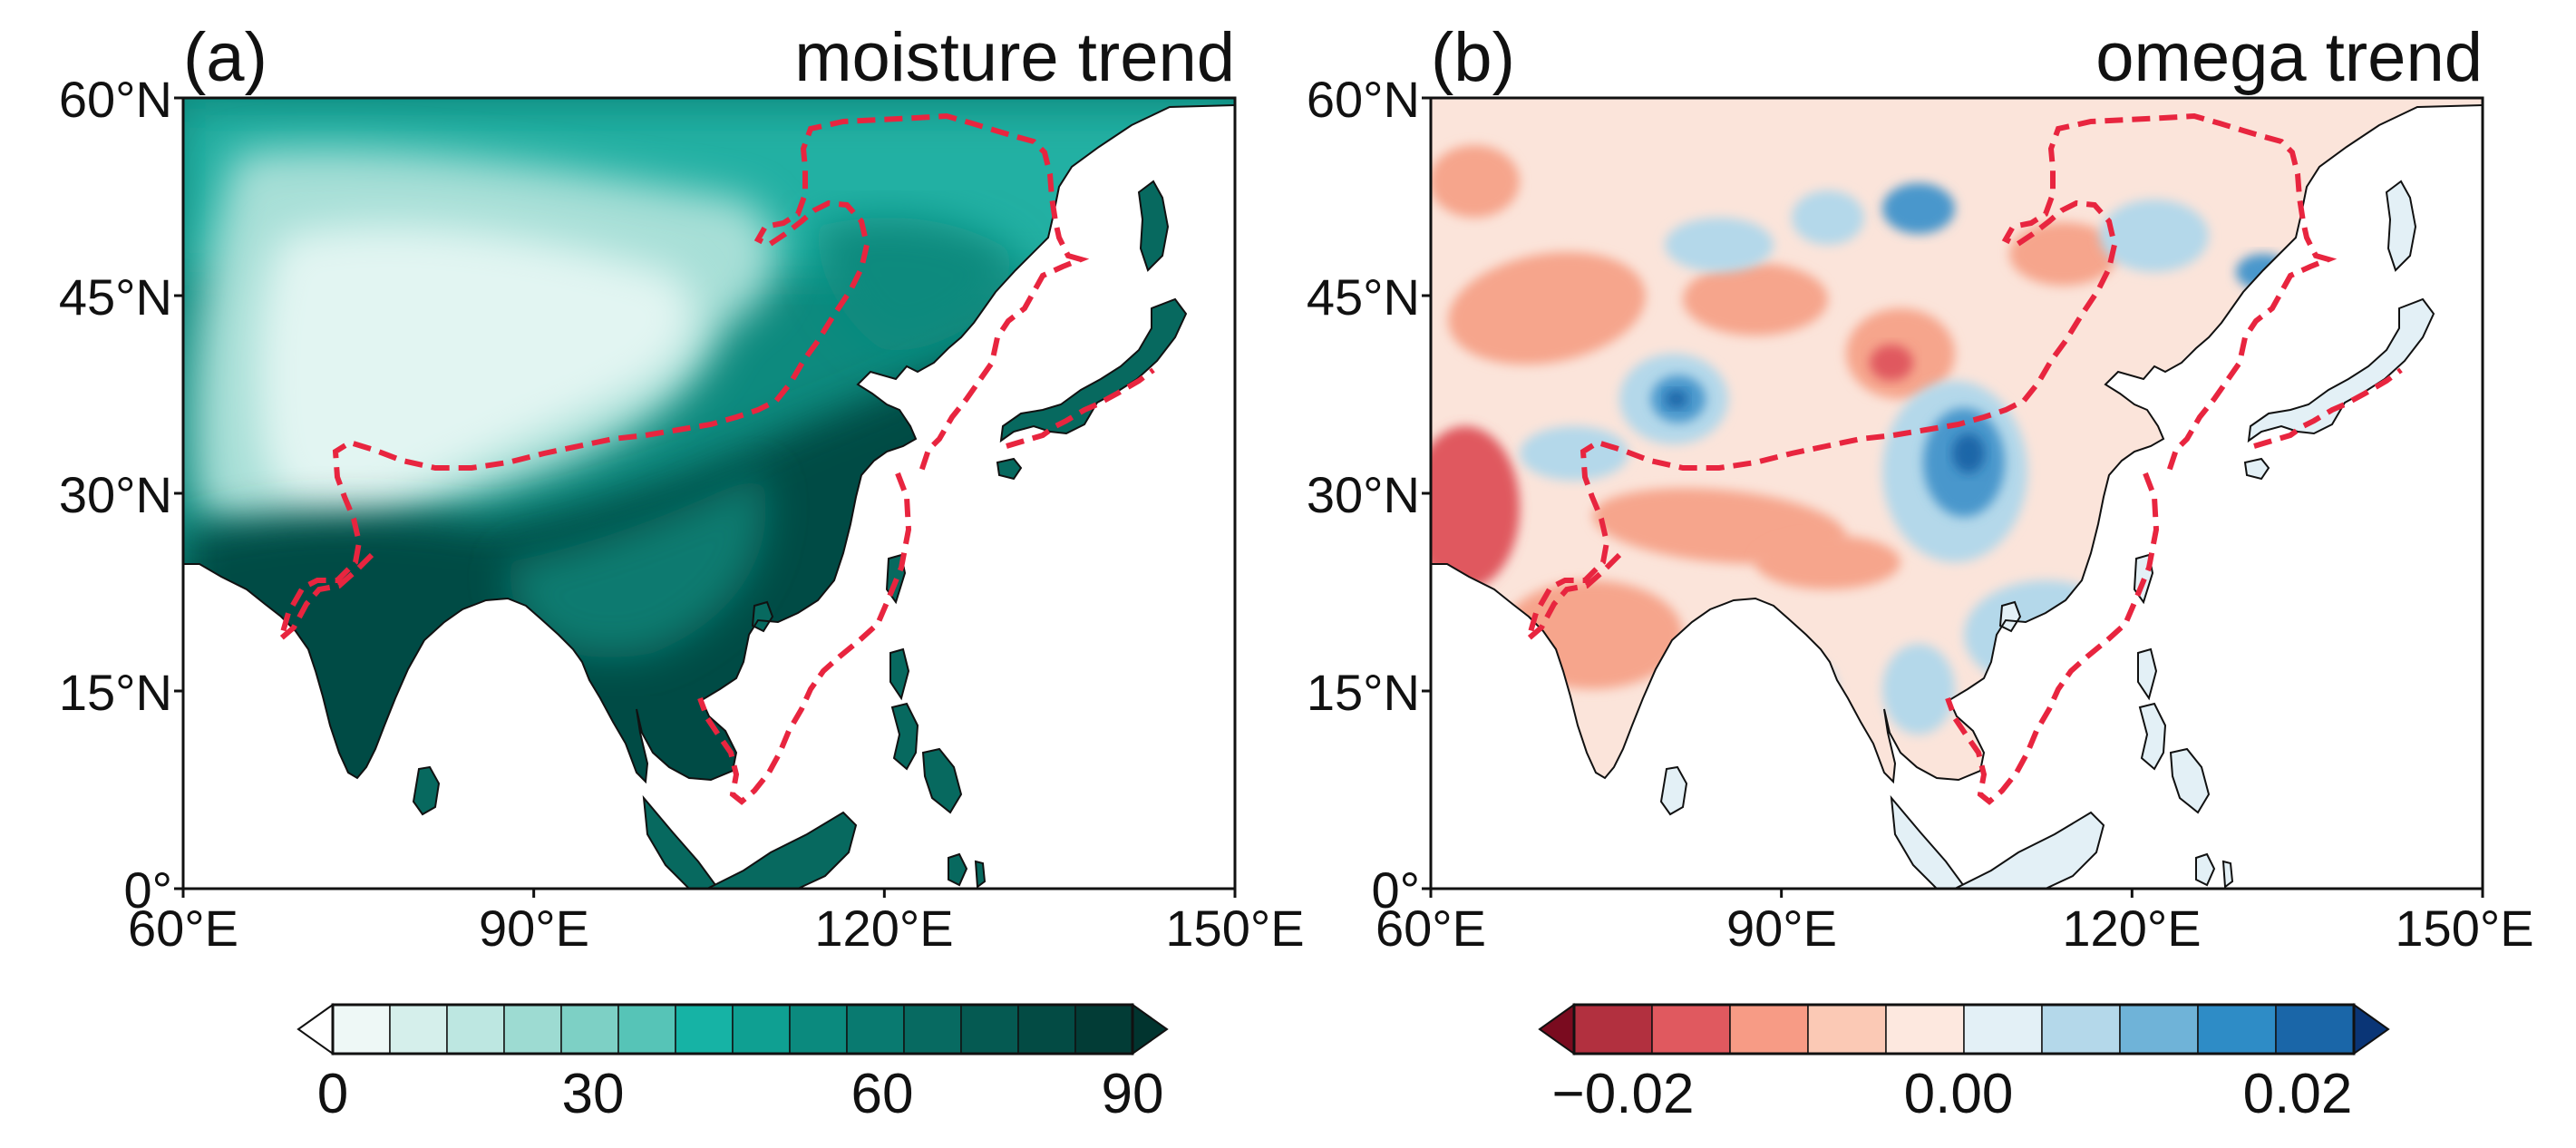  Describe the element at coordinates (183, 928) in the screenshot. I see `x-tick: 60°E` at that location.